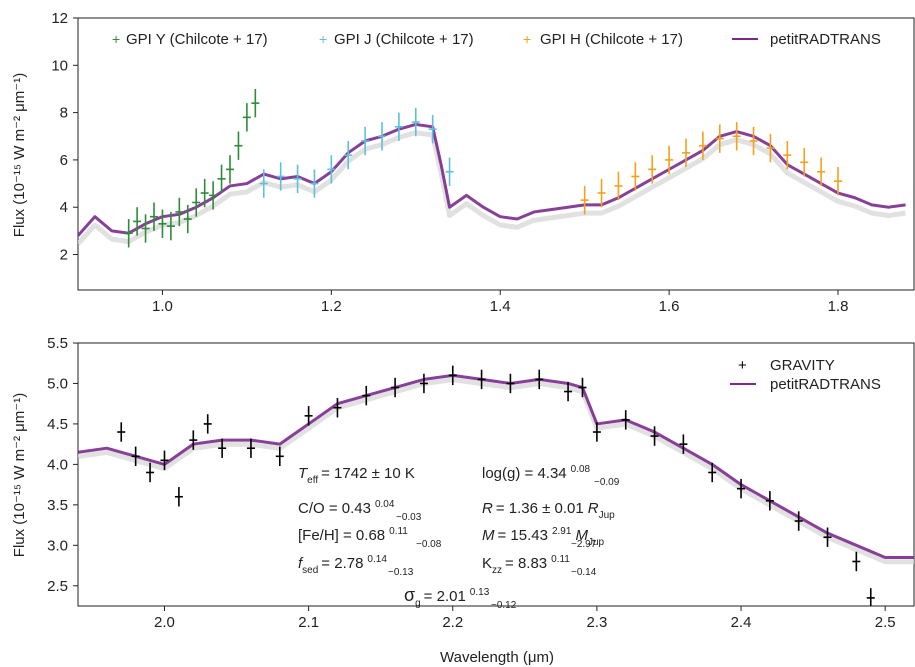 This screenshot has height=667, width=915. I want to click on param-sigma-lower: −0.12, so click(504, 605).